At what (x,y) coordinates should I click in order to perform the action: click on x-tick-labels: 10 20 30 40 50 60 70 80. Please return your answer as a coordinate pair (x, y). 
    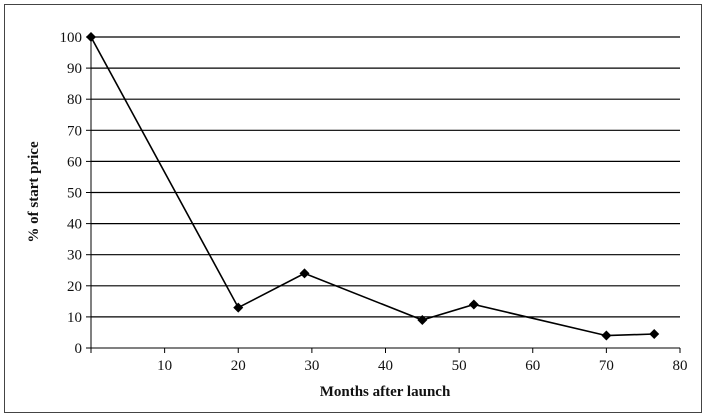
    Looking at the image, I should click on (422, 366).